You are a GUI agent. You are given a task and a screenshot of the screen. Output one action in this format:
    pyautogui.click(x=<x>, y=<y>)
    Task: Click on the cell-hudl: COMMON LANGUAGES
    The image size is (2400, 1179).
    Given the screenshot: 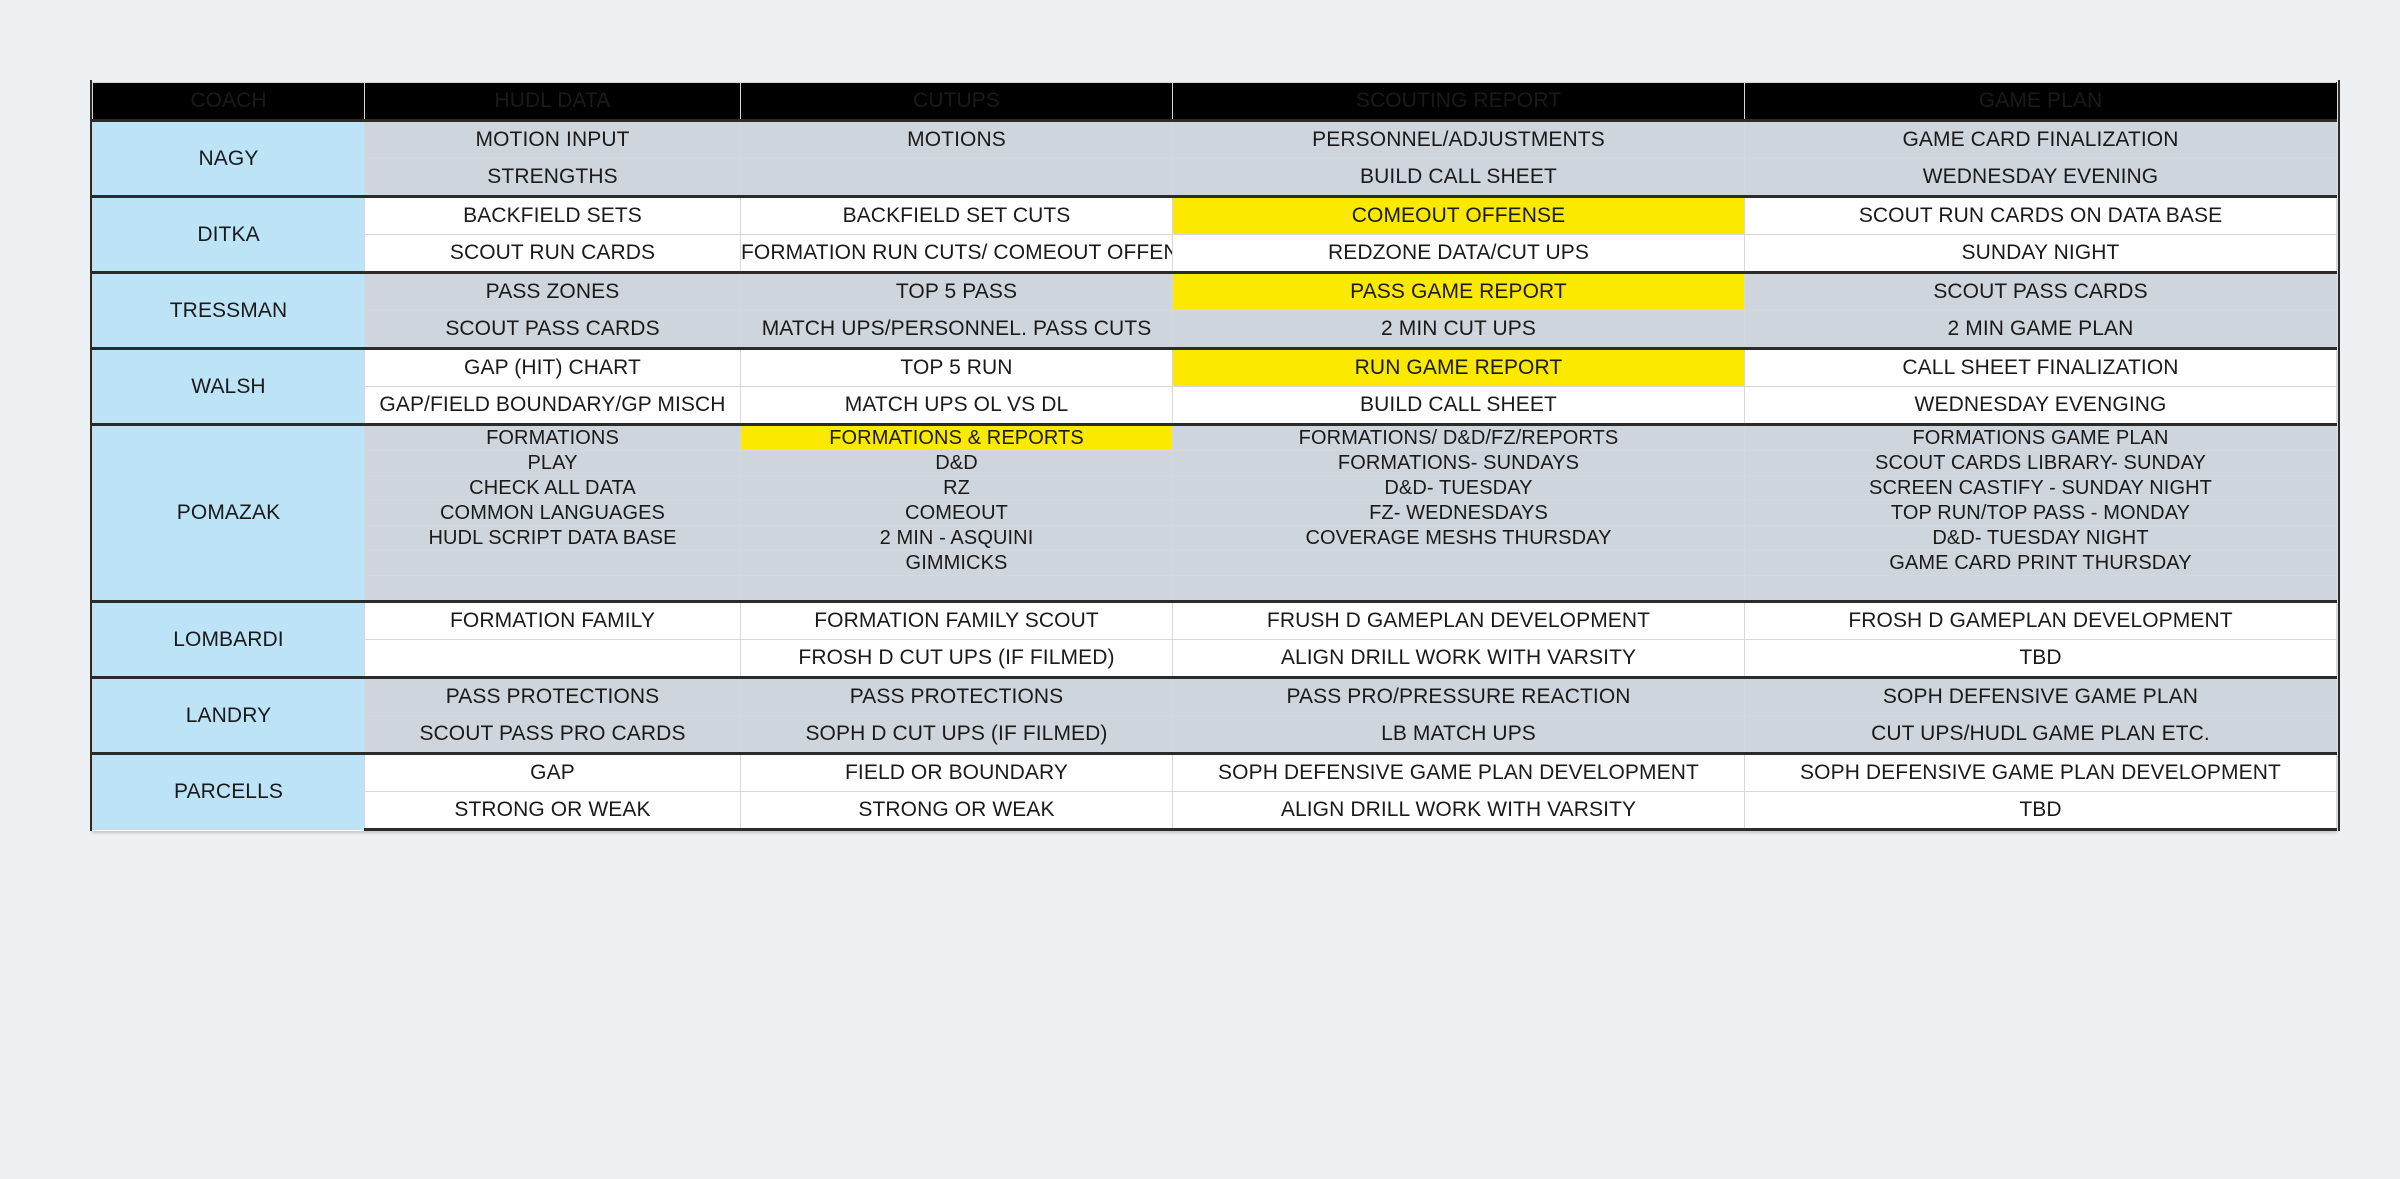 What is the action you would take?
    pyautogui.click(x=552, y=513)
    